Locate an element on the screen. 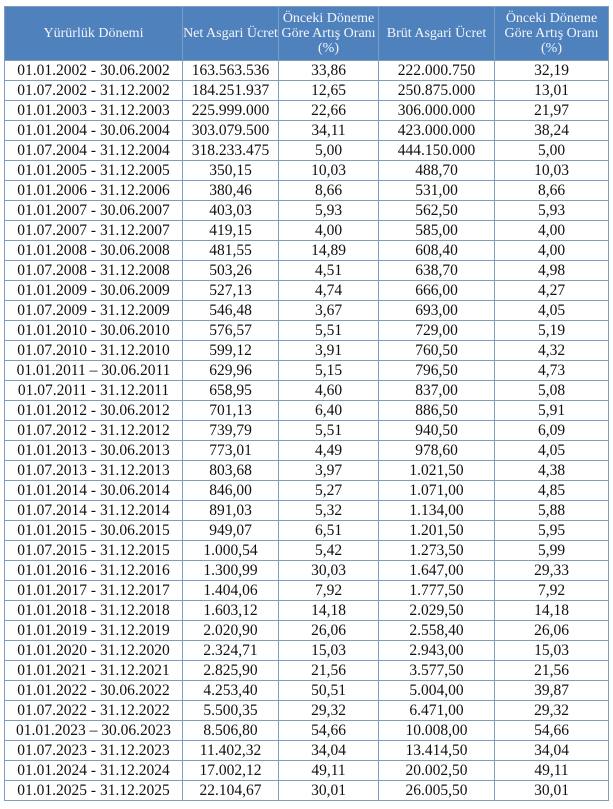 This screenshot has height=809, width=613. cell-gross-wage: 531,00 is located at coordinates (436, 190).